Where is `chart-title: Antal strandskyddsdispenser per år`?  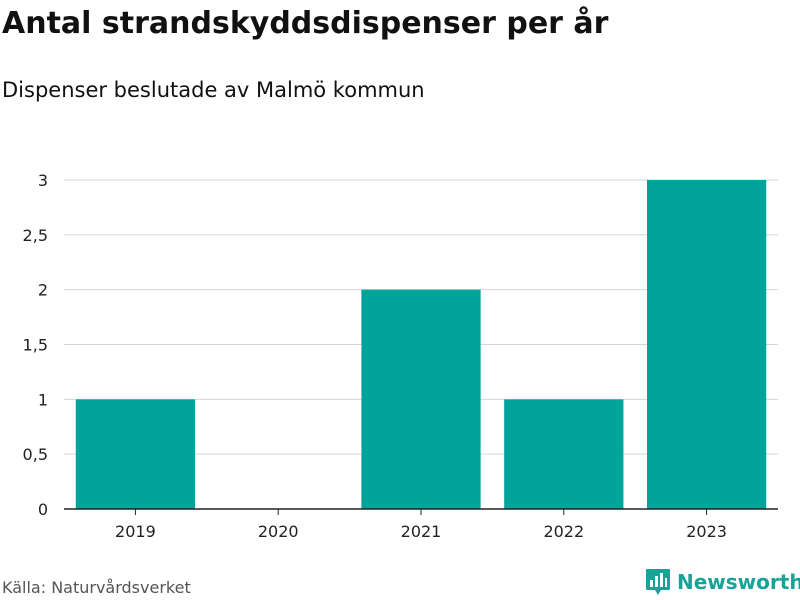
chart-title: Antal strandskyddsdispenser per år is located at coordinates (305, 23).